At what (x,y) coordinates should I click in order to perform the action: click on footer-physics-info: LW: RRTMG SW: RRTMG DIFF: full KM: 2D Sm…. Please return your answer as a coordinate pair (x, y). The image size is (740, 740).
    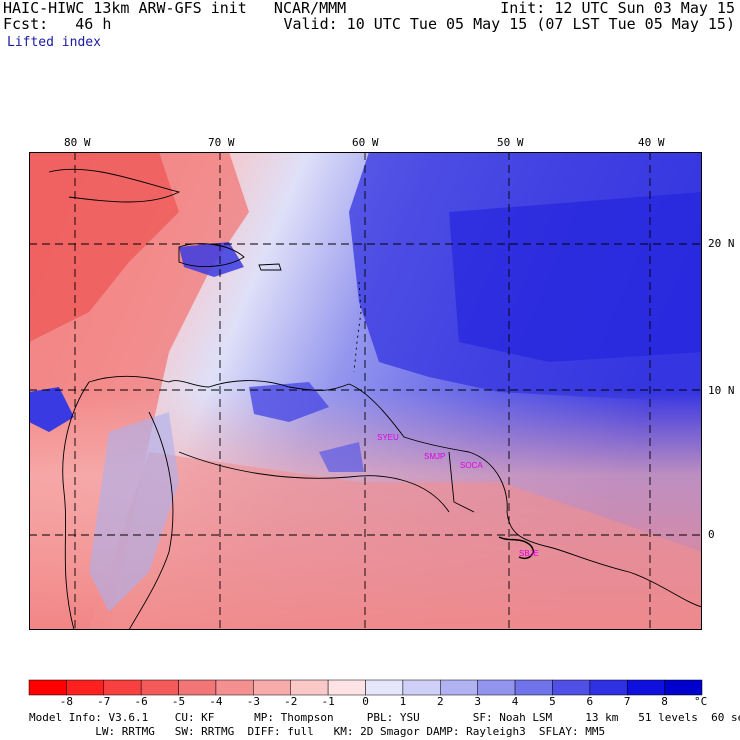
    Looking at the image, I should click on (317, 731).